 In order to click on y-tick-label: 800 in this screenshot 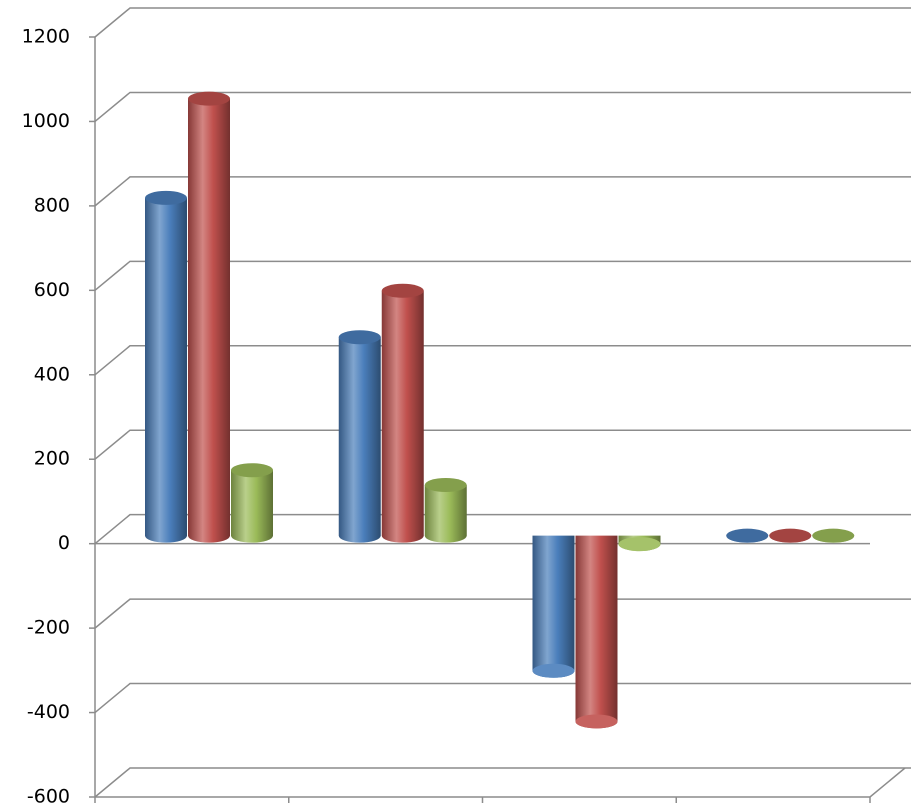, I will do `click(52, 205)`.